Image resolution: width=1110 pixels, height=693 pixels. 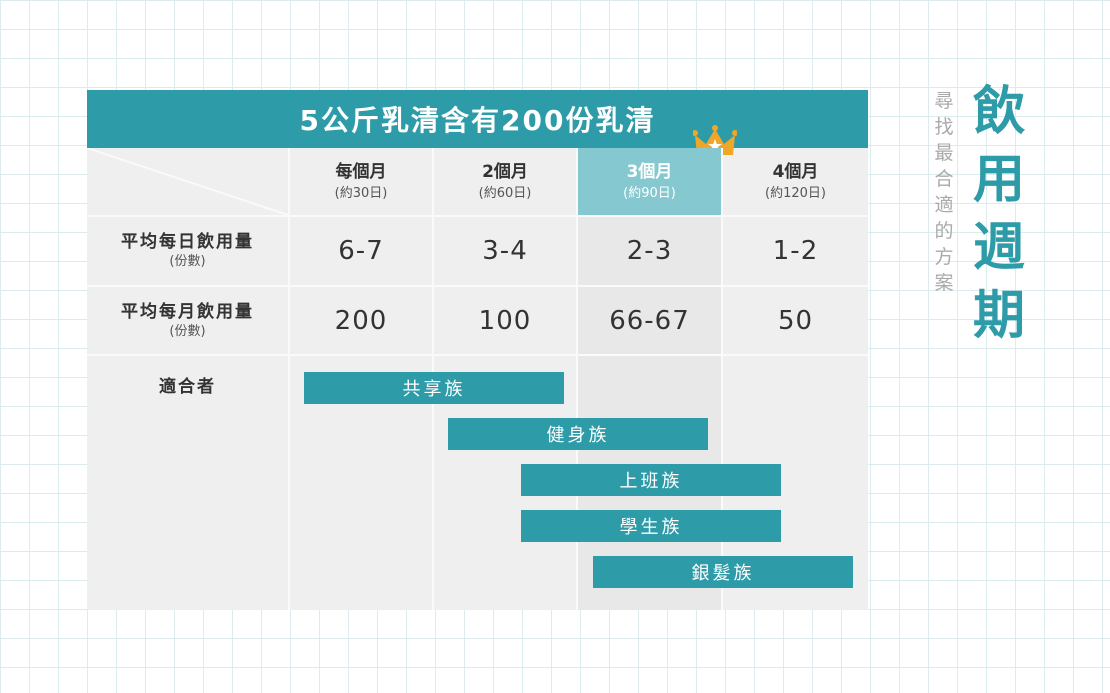 I want to click on row-header-monthly: 平均每月飲用量 (份數), so click(x=187, y=320).